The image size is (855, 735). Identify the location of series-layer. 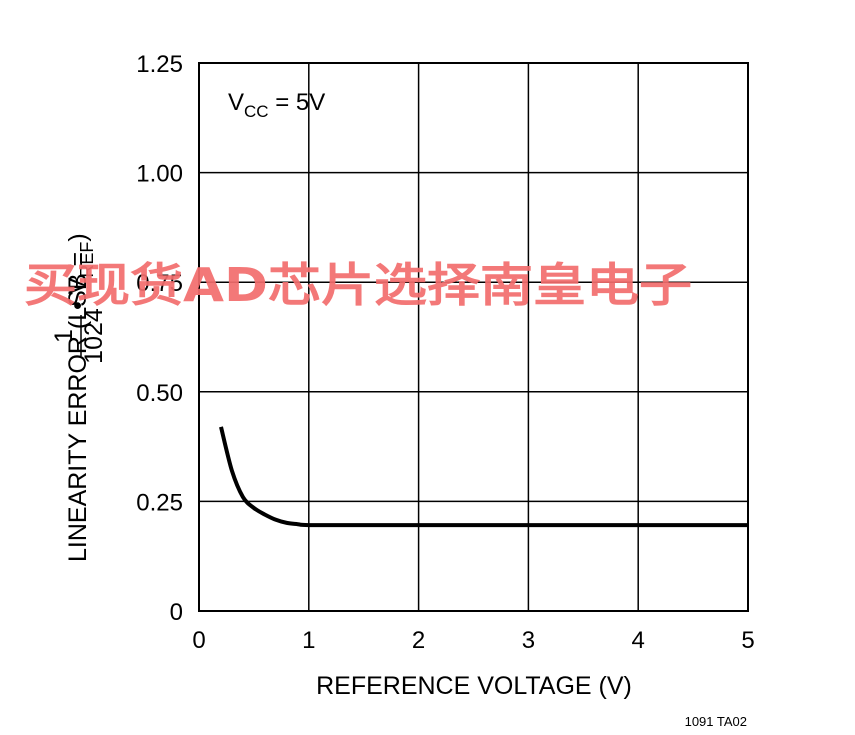
(483, 477).